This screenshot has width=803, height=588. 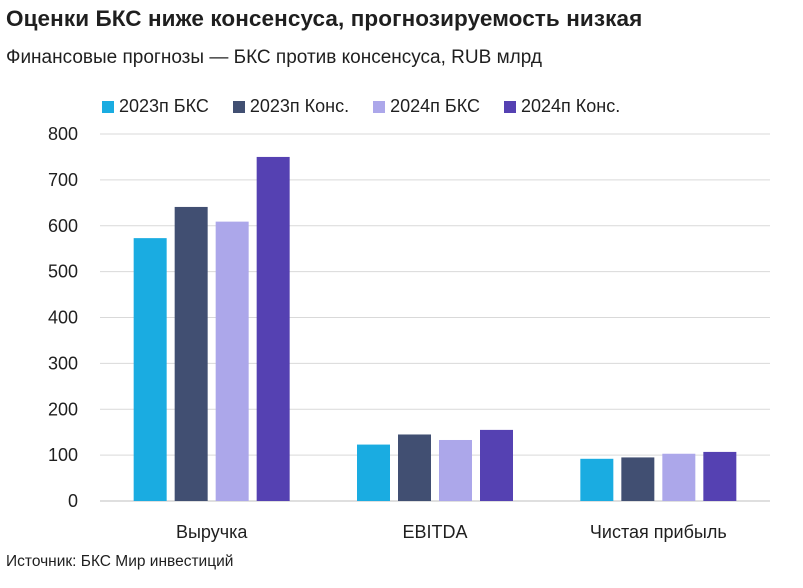 What do you see at coordinates (63, 272) in the screenshot?
I see `y-tick-label: 500` at bounding box center [63, 272].